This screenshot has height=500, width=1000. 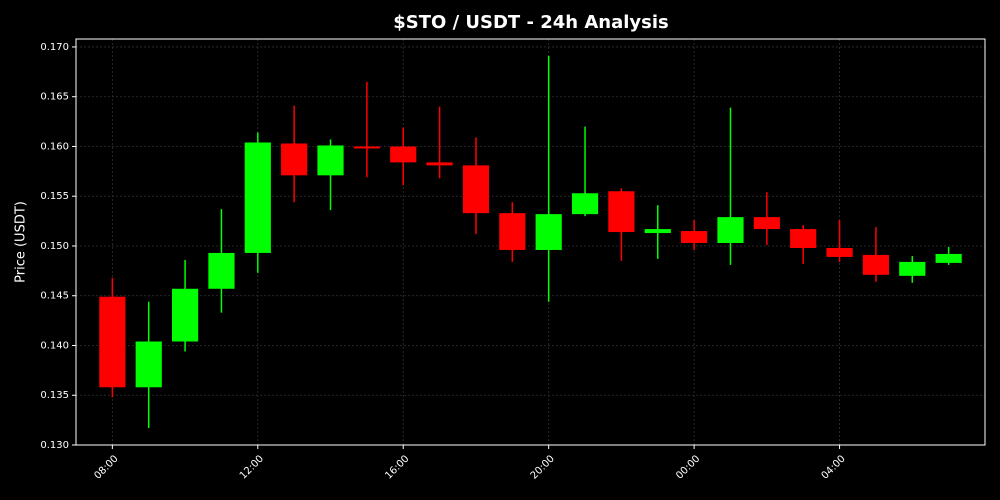 I want to click on y-tick-label: 0.140, so click(x=54, y=345).